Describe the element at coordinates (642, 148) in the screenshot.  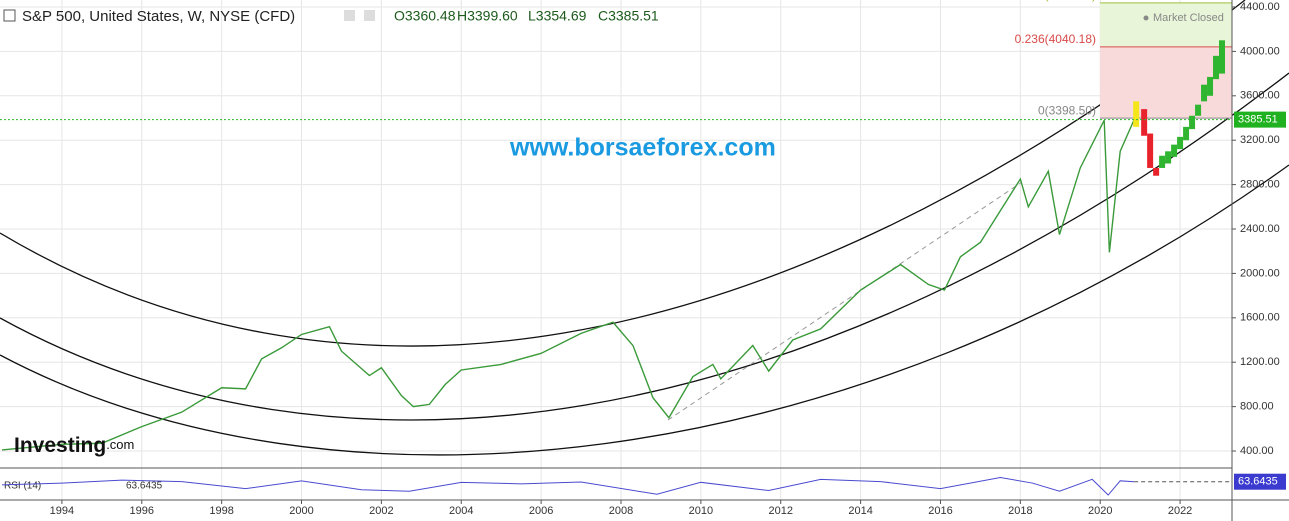
I see `watermark: www.borsaeforex.com` at that location.